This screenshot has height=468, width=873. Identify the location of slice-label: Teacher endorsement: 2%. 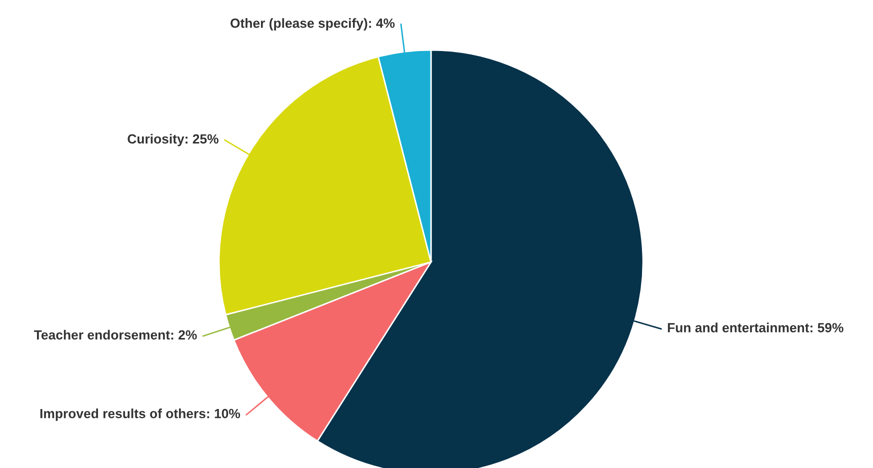
(115, 335).